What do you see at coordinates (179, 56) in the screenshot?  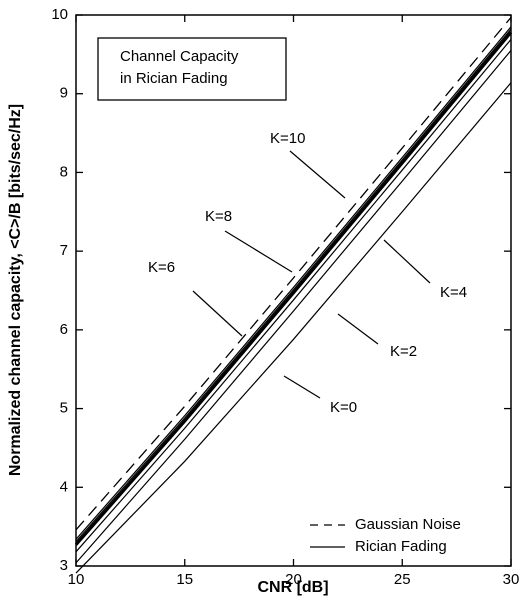 I see `chart-title-line: Channel Capacity` at bounding box center [179, 56].